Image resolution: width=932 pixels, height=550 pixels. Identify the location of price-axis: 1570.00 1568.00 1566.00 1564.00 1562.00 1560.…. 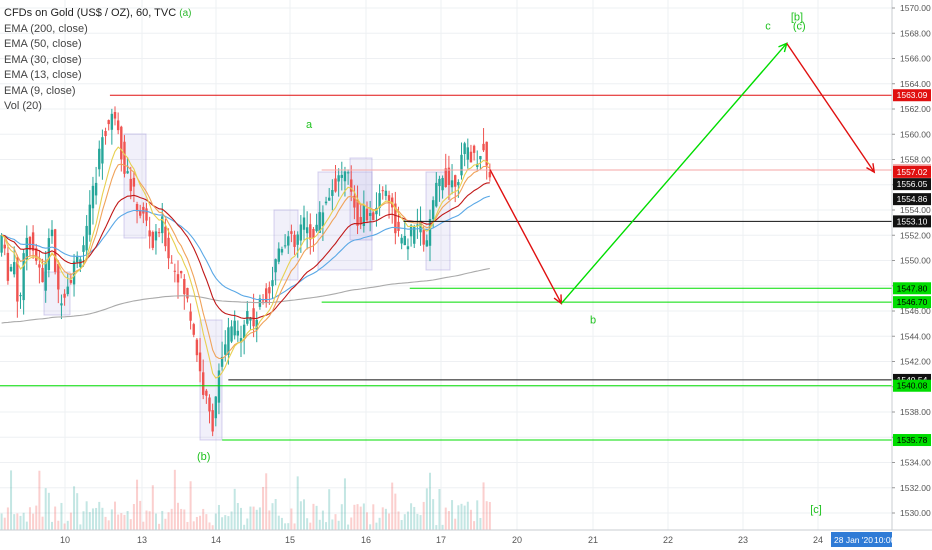
(911, 265).